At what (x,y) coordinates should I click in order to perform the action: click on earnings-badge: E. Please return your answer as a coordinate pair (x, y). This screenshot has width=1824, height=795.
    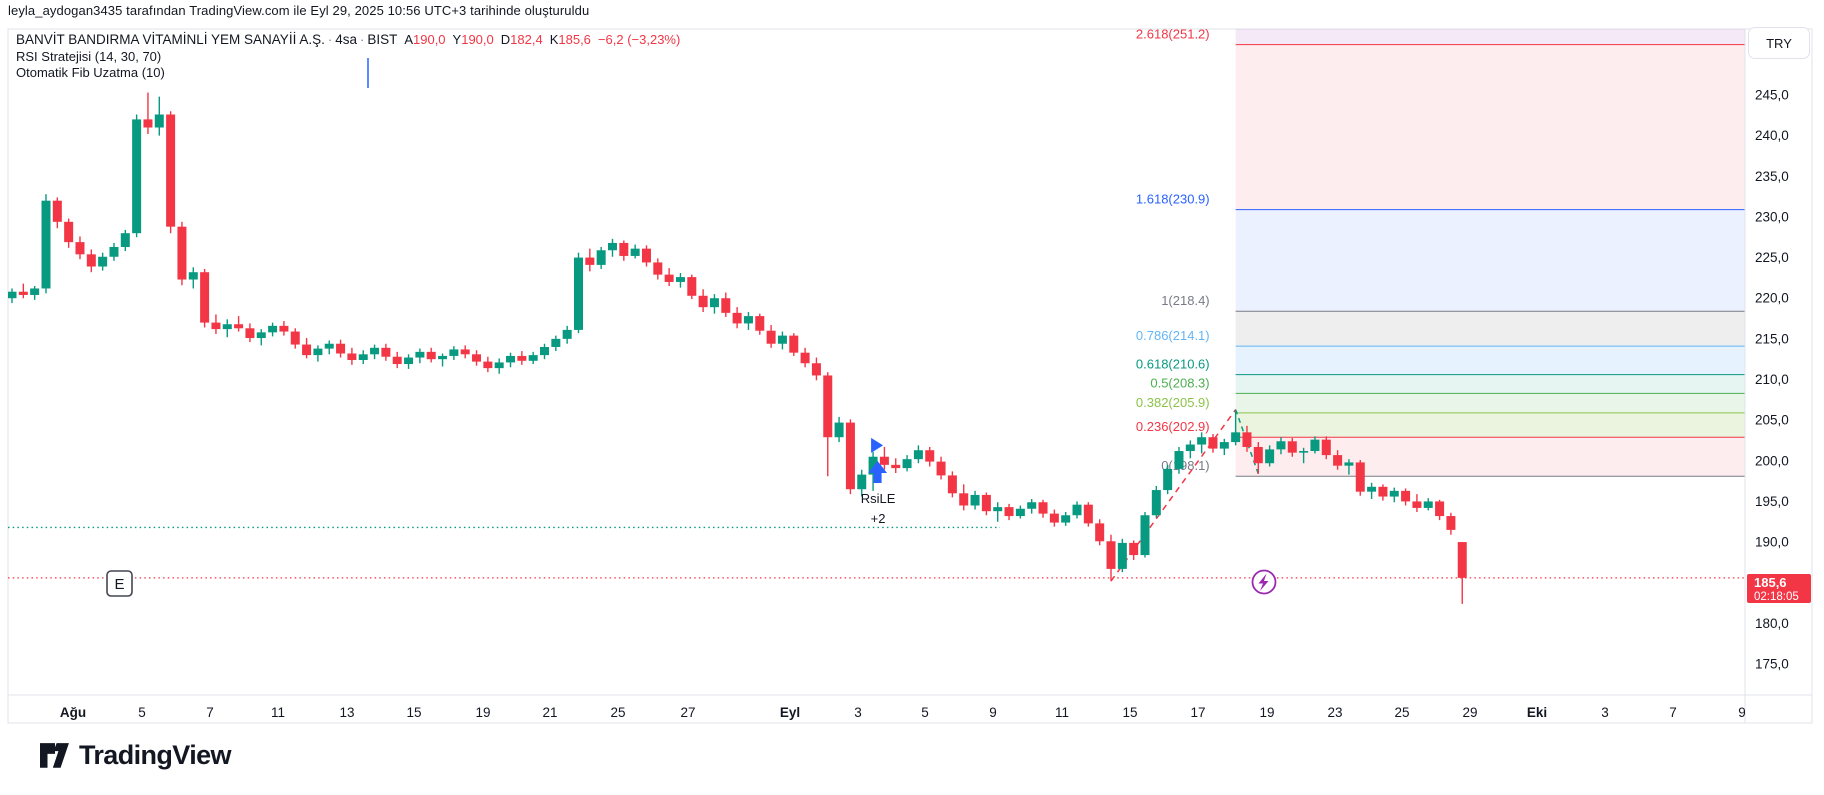
    Looking at the image, I should click on (119, 583).